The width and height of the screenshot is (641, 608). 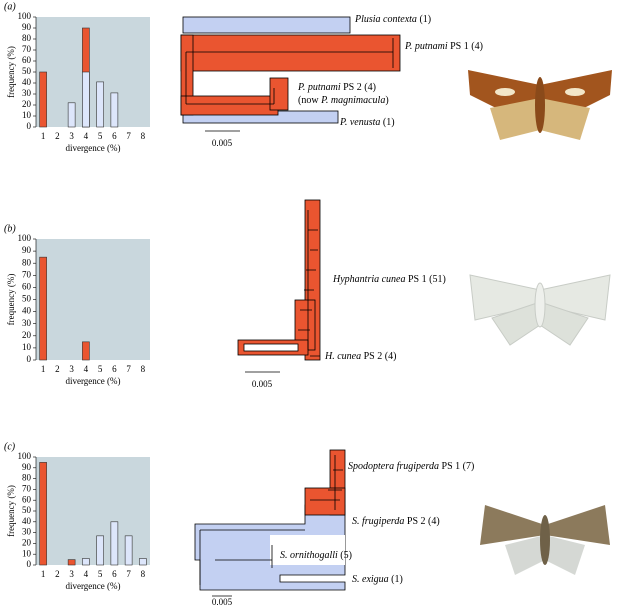 What do you see at coordinates (426, 279) in the screenshot?
I see `label-part: PS 1 (51)` at bounding box center [426, 279].